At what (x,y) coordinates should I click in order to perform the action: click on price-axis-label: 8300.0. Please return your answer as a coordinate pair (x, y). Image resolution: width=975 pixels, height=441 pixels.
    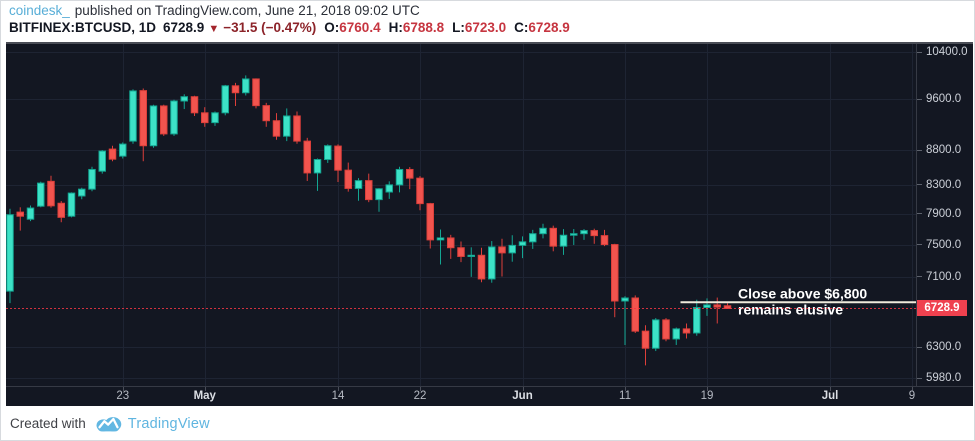
    Looking at the image, I should click on (945, 185).